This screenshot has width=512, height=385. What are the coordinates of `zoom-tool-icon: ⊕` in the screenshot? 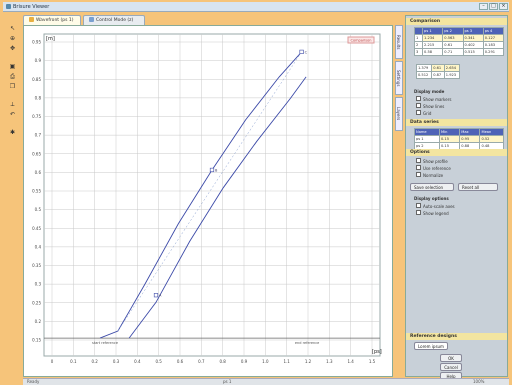 It's located at (12, 38).